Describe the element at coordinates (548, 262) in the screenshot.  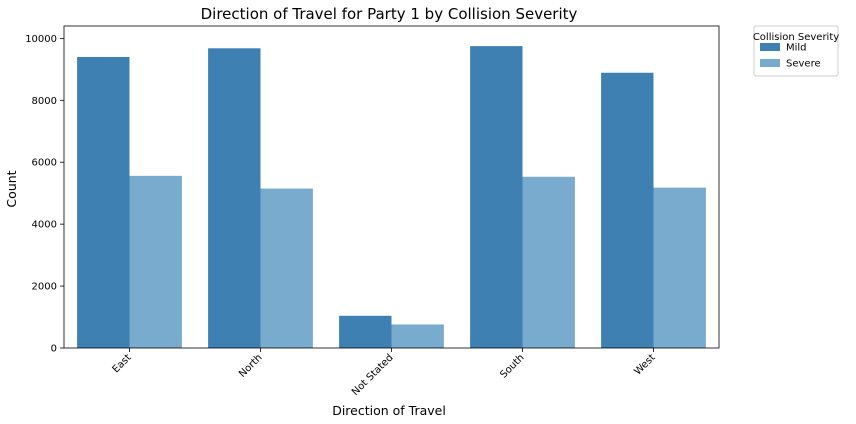
I see `bar-severe-south` at that location.